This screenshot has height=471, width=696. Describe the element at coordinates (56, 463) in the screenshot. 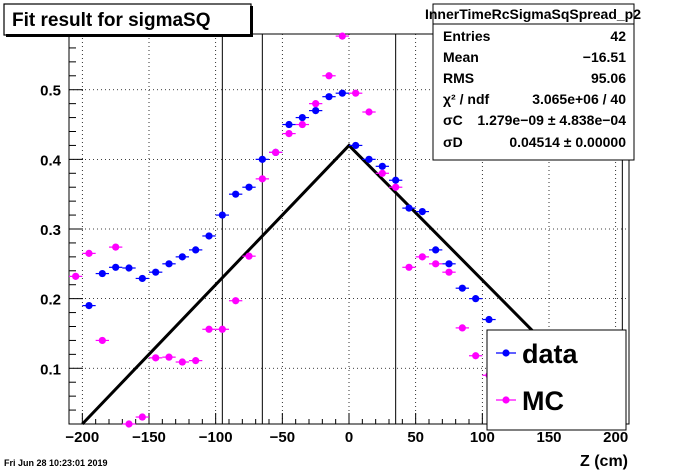

I see `timestamp: Fri Jun 28 10:23:01 2019` at that location.